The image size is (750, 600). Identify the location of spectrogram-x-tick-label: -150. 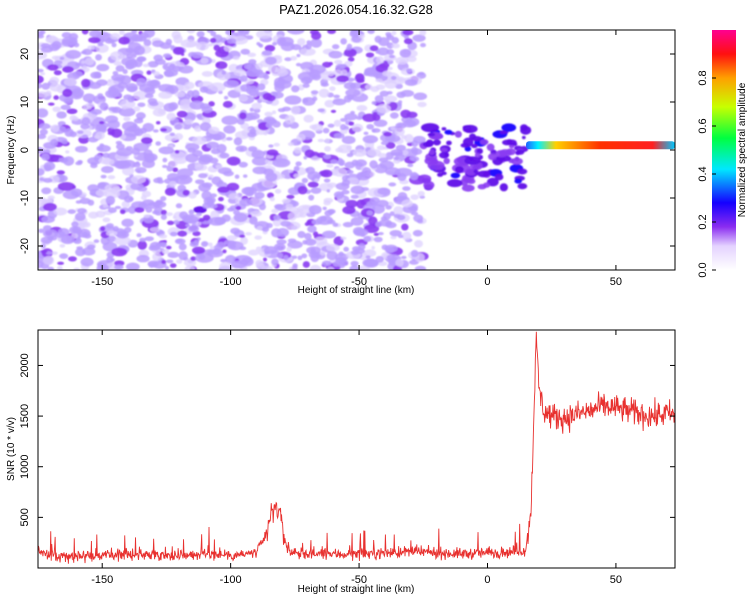
(102, 282).